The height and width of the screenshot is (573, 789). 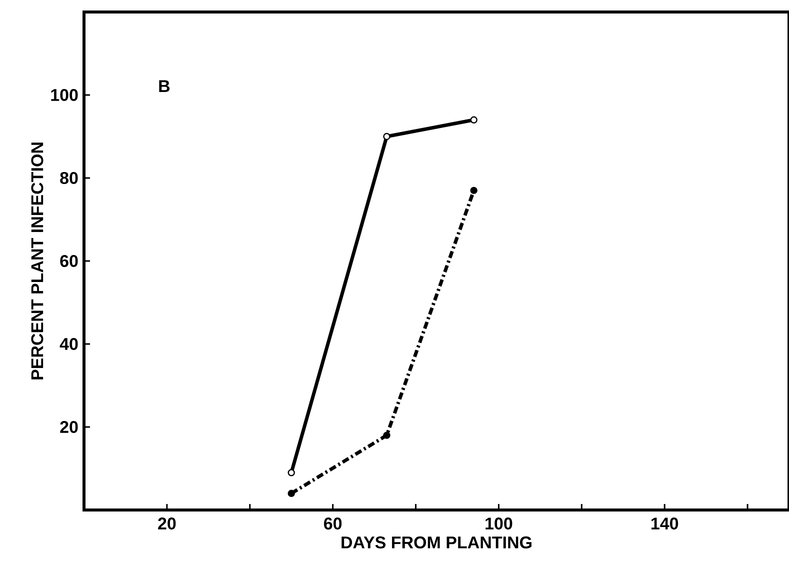 What do you see at coordinates (664, 524) in the screenshot?
I see `x-tick-label: 140` at bounding box center [664, 524].